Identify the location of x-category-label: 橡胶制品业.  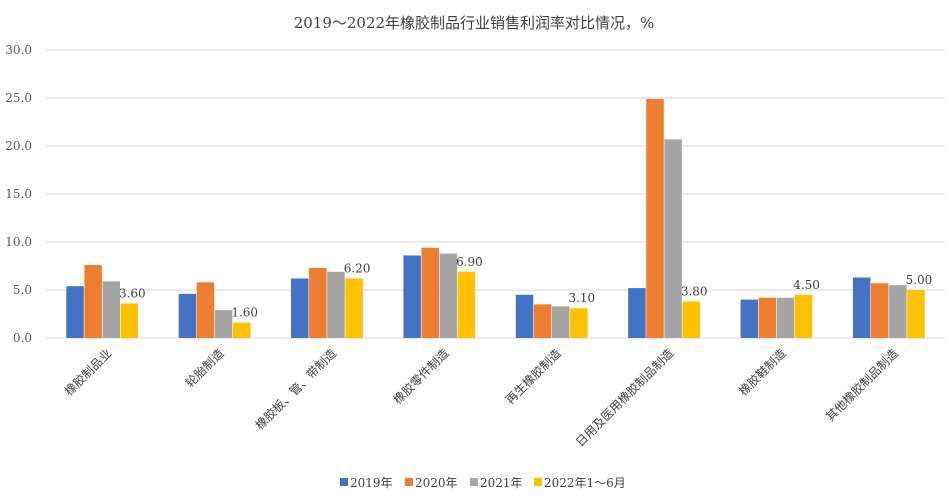
(87, 372).